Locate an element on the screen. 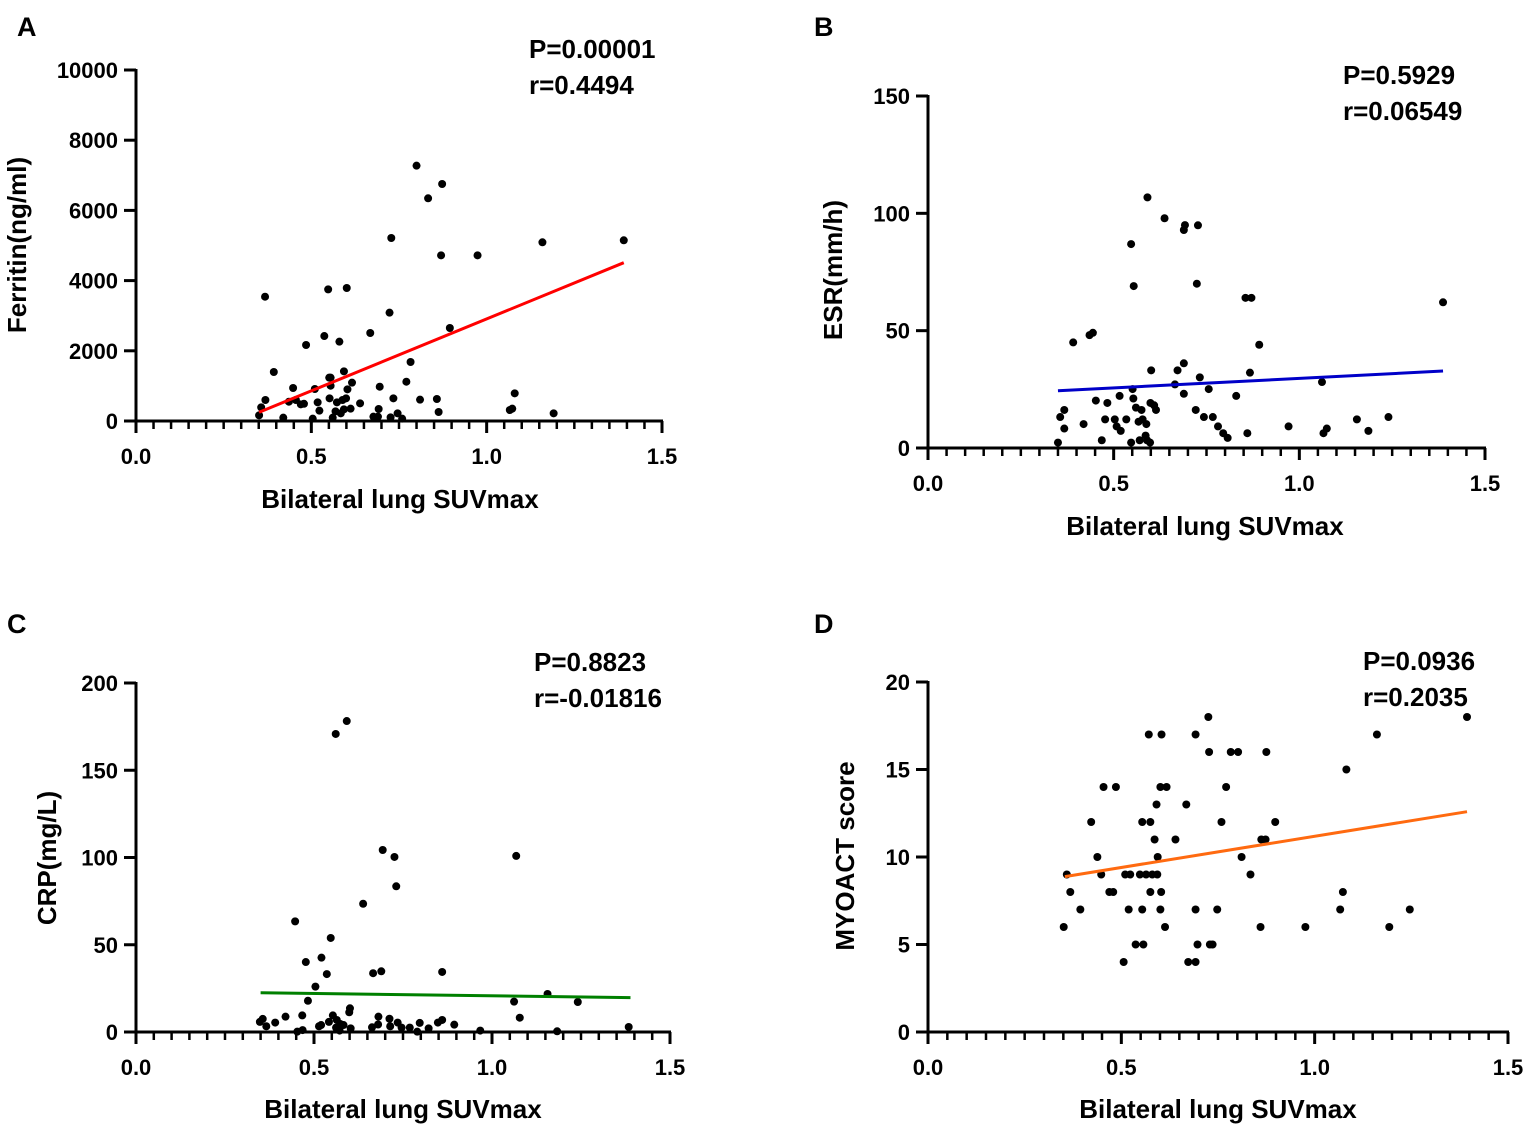  y-tick-label: 200 is located at coordinates (99, 683).